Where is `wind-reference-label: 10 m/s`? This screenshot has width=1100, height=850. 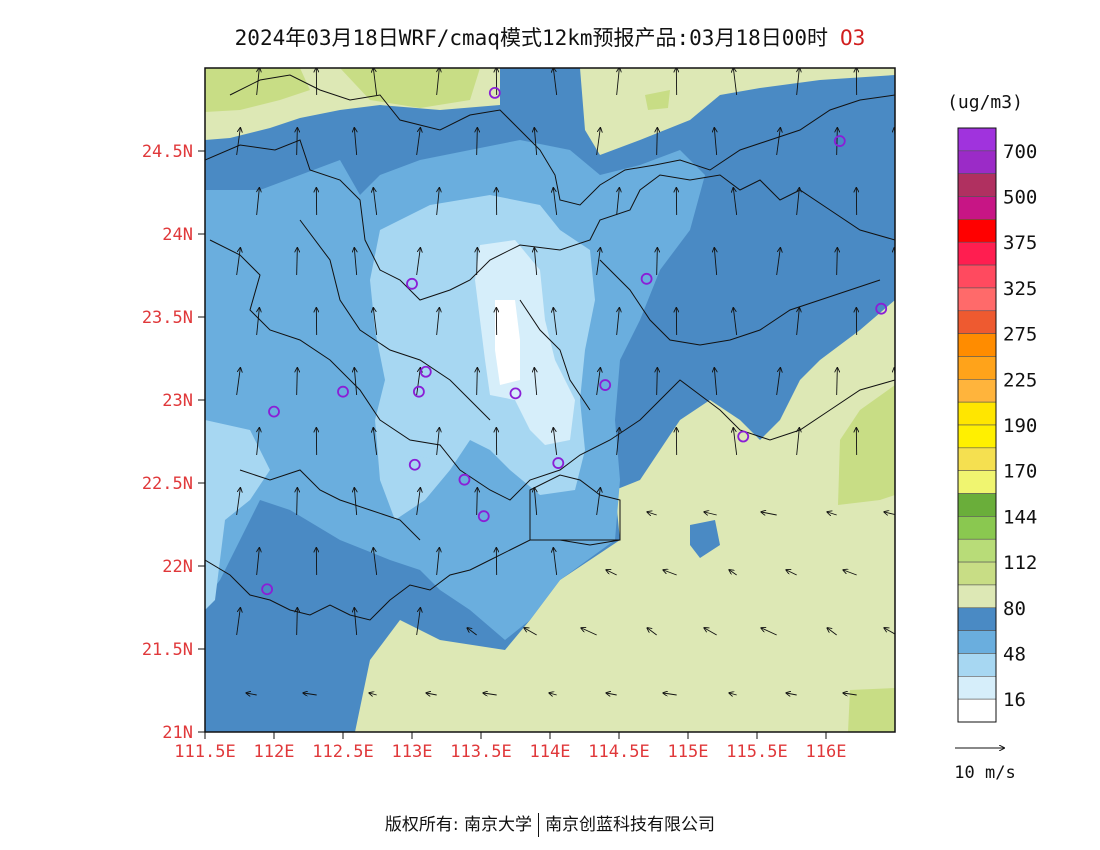 wind-reference-label: 10 m/s is located at coordinates (984, 773).